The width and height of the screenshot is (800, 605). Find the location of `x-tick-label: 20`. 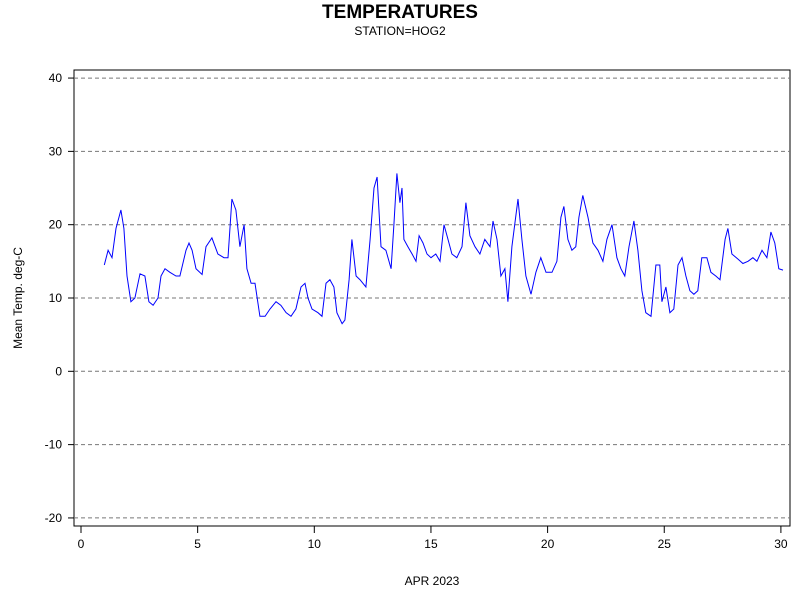

x-tick-label: 20 is located at coordinates (548, 544).